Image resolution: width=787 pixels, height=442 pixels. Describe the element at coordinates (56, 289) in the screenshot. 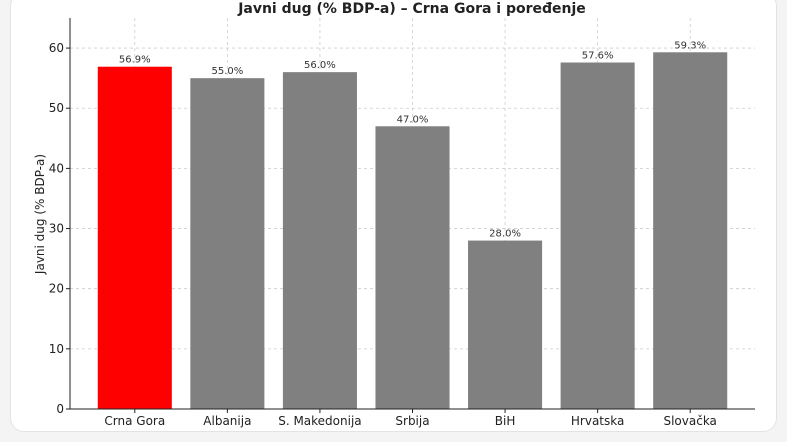

I see `y-tick-label-20: 20` at that location.